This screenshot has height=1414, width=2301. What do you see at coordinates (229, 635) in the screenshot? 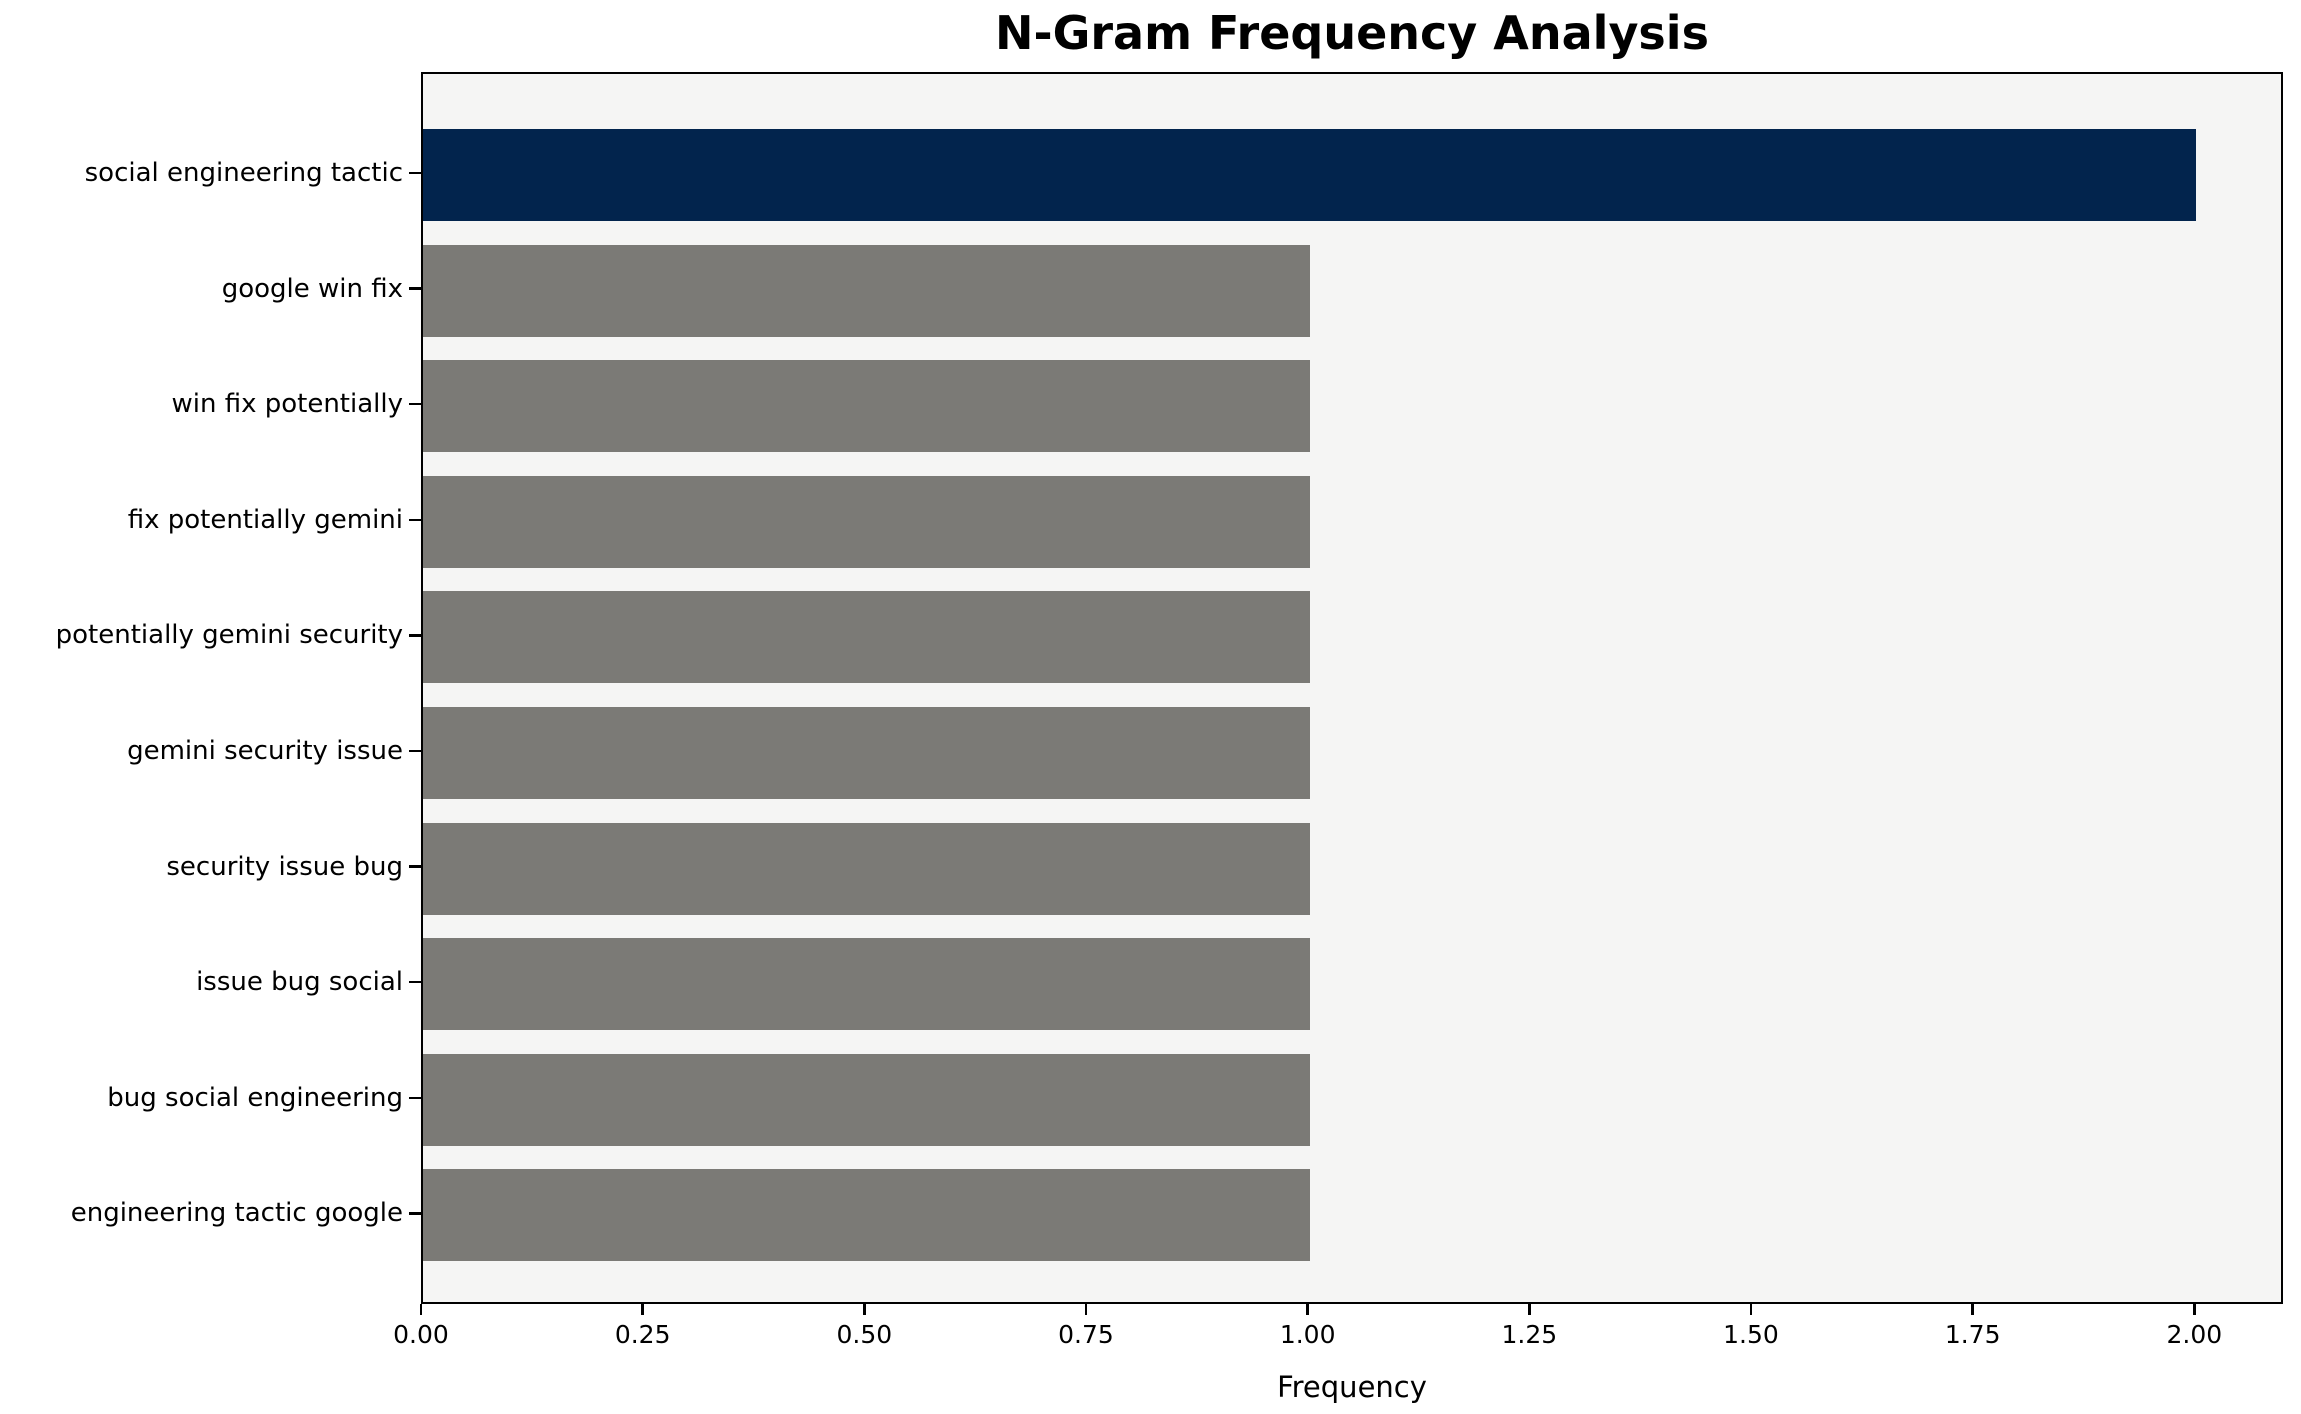
I see `y-tick-label: potentially gemini security` at bounding box center [229, 635].